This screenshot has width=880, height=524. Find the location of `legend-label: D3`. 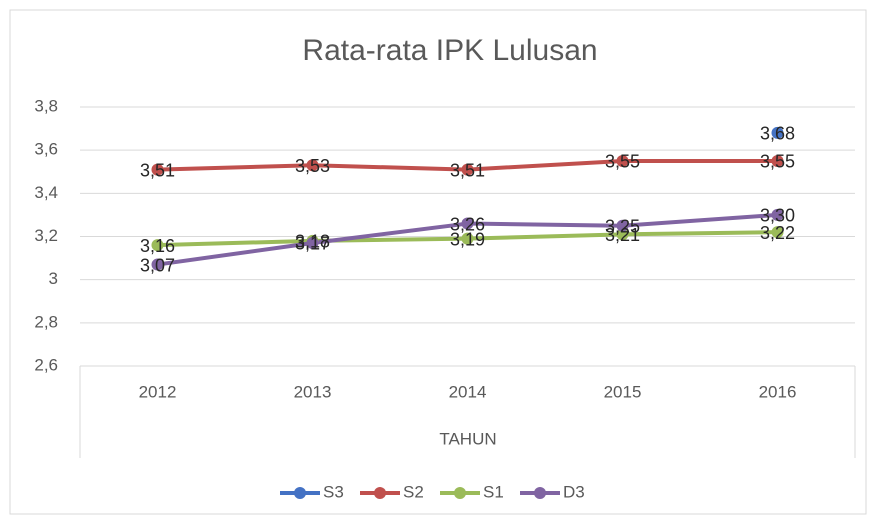

legend-label: D3 is located at coordinates (574, 491).